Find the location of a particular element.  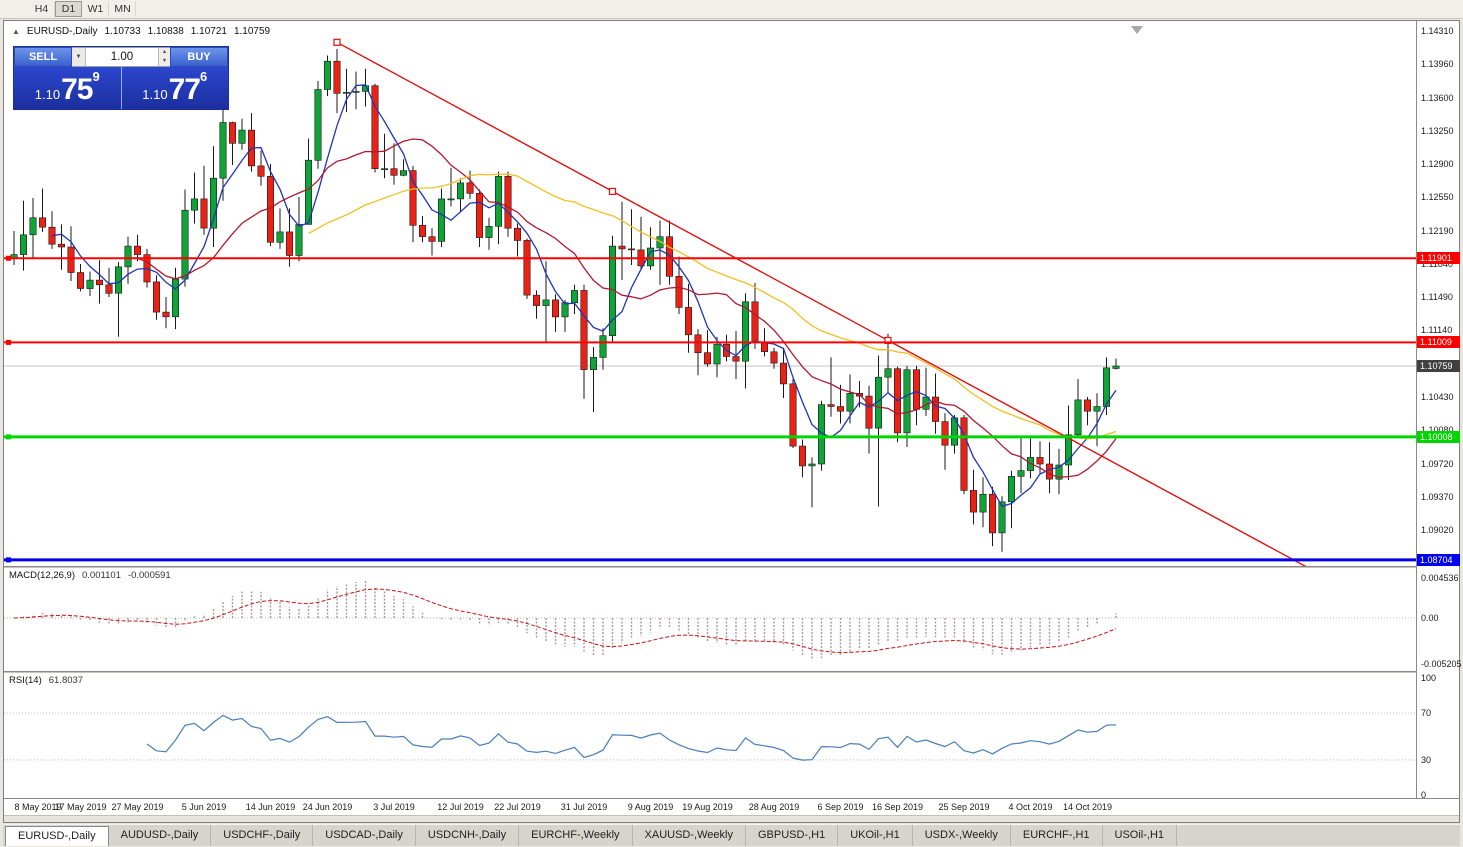

one-click-toggle-icon: ▲ is located at coordinates (16, 31).